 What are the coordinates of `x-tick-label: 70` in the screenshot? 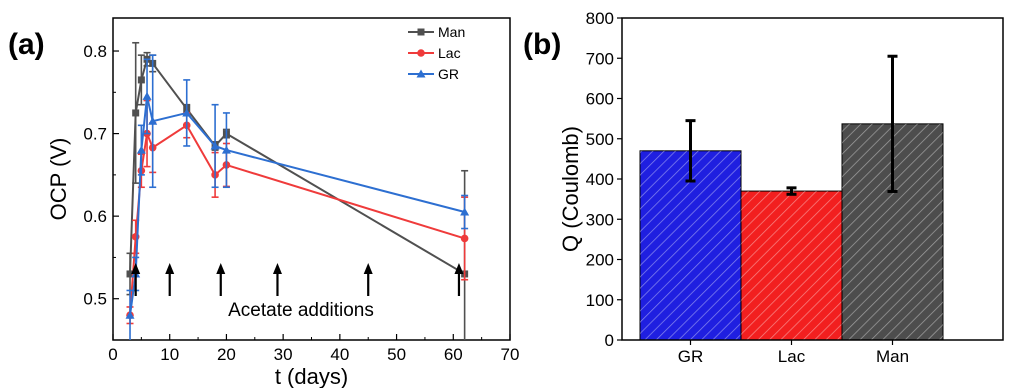 It's located at (510, 354).